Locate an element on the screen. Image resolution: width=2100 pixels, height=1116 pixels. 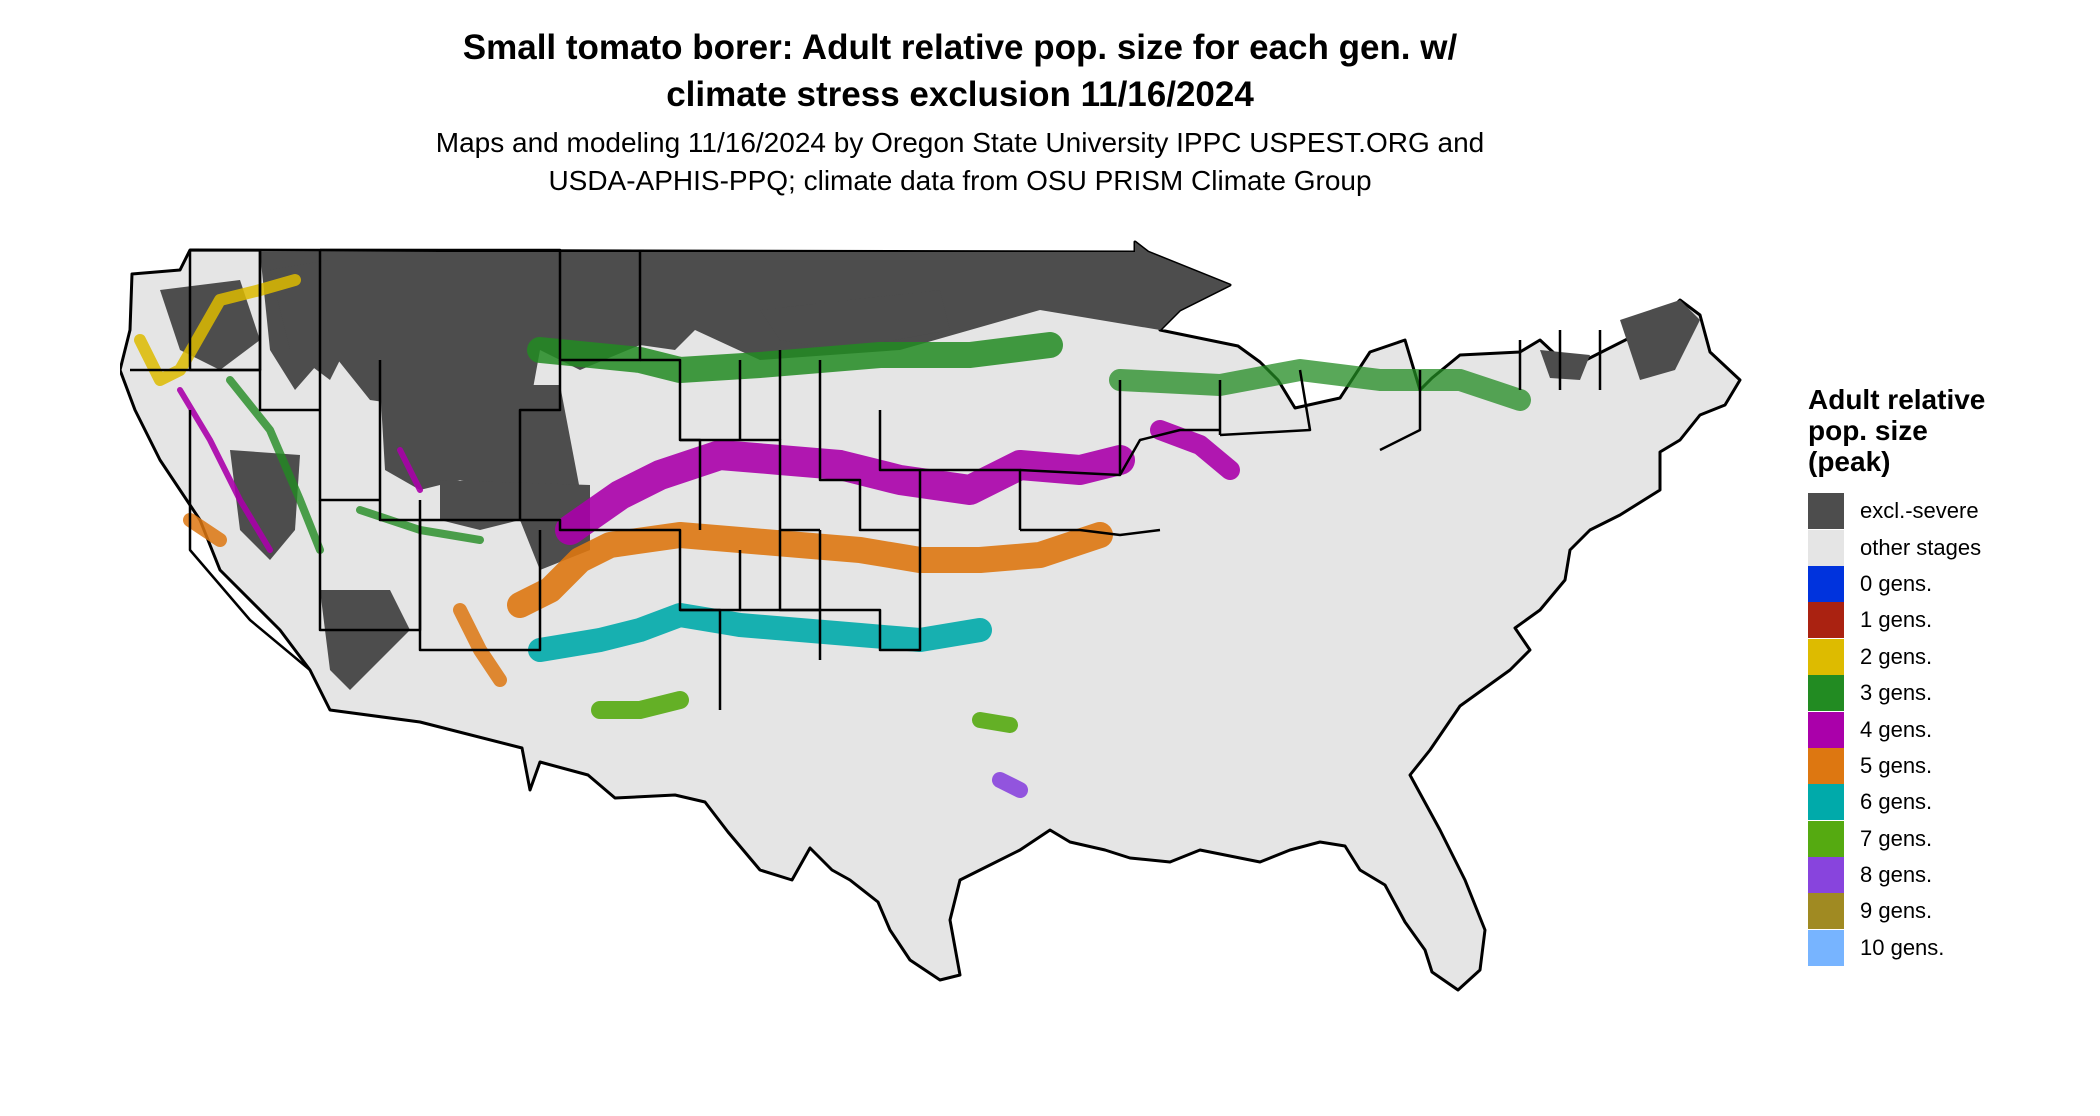
legend-label: 6 gens. is located at coordinates (1896, 802).